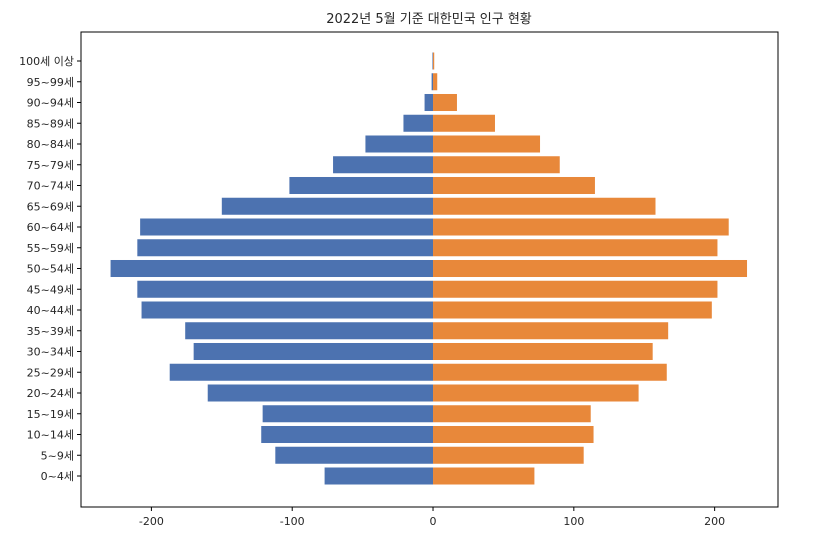 This screenshot has width=828, height=545. Describe the element at coordinates (151, 521) in the screenshot. I see `x-tick-label: -200` at that location.